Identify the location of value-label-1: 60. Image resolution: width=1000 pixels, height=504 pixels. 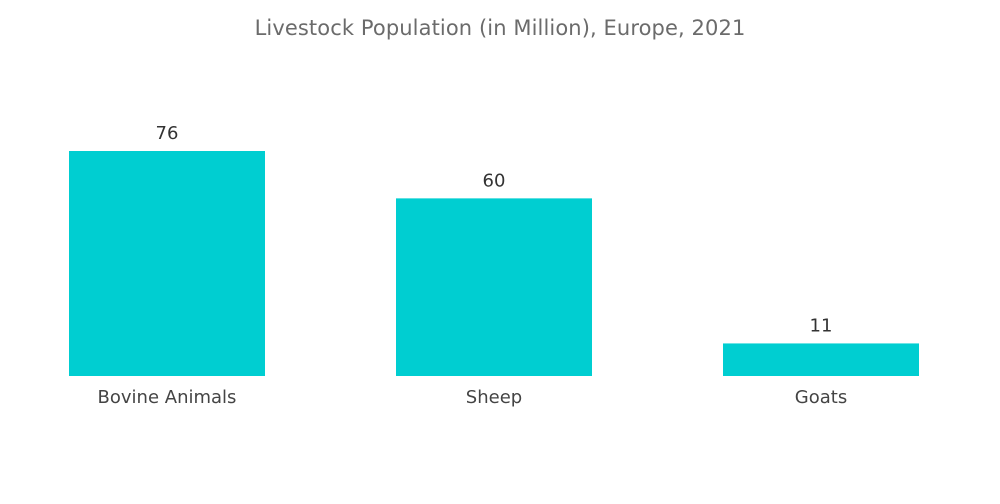
(494, 180).